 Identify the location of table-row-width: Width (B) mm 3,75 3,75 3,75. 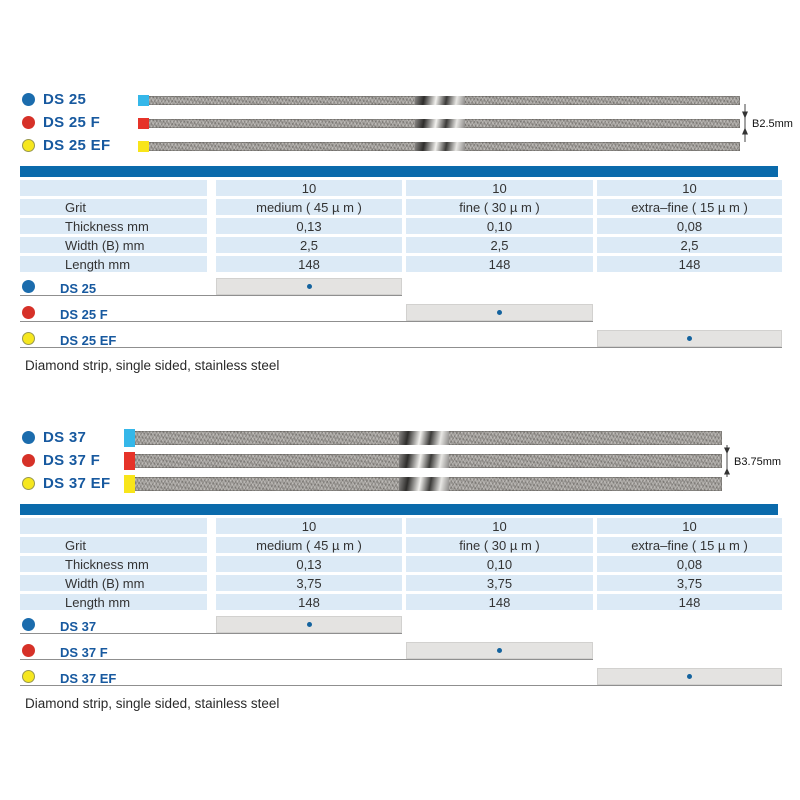
(401, 583).